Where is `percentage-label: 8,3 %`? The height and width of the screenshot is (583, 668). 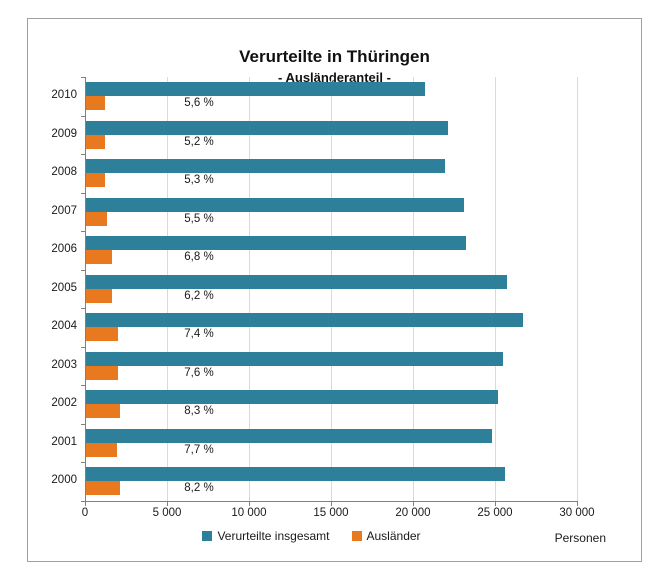 percentage-label: 8,3 % is located at coordinates (199, 411).